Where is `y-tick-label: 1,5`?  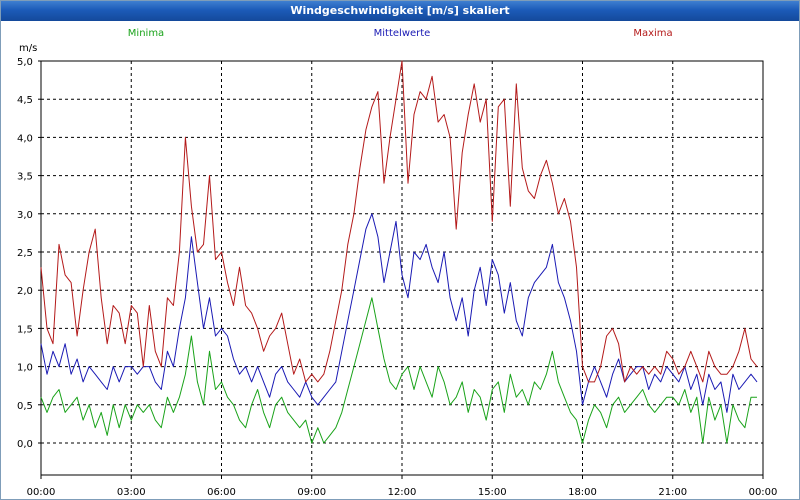
y-tick-label: 1,5 is located at coordinates (25, 329).